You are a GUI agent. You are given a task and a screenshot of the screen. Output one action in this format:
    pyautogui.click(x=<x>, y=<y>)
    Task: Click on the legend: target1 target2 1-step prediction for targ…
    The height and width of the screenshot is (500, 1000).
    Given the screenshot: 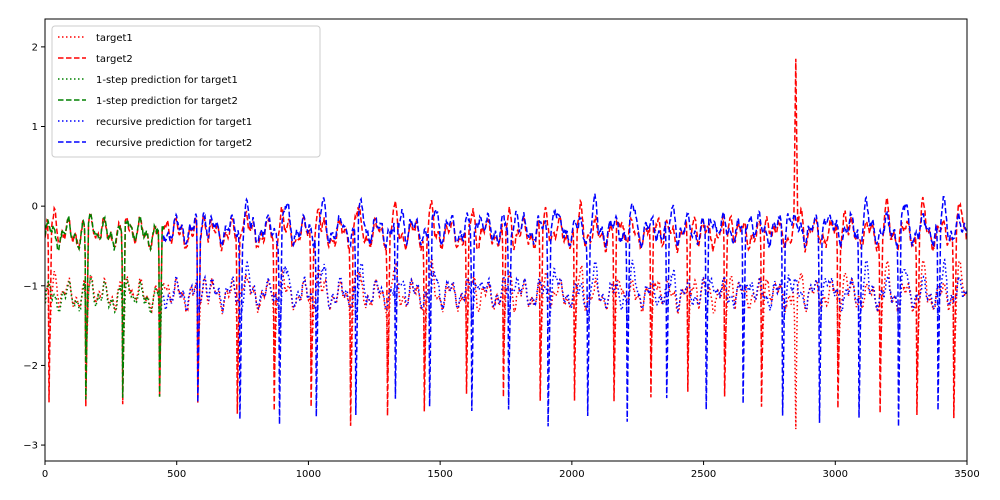 What is the action you would take?
    pyautogui.click(x=186, y=91)
    